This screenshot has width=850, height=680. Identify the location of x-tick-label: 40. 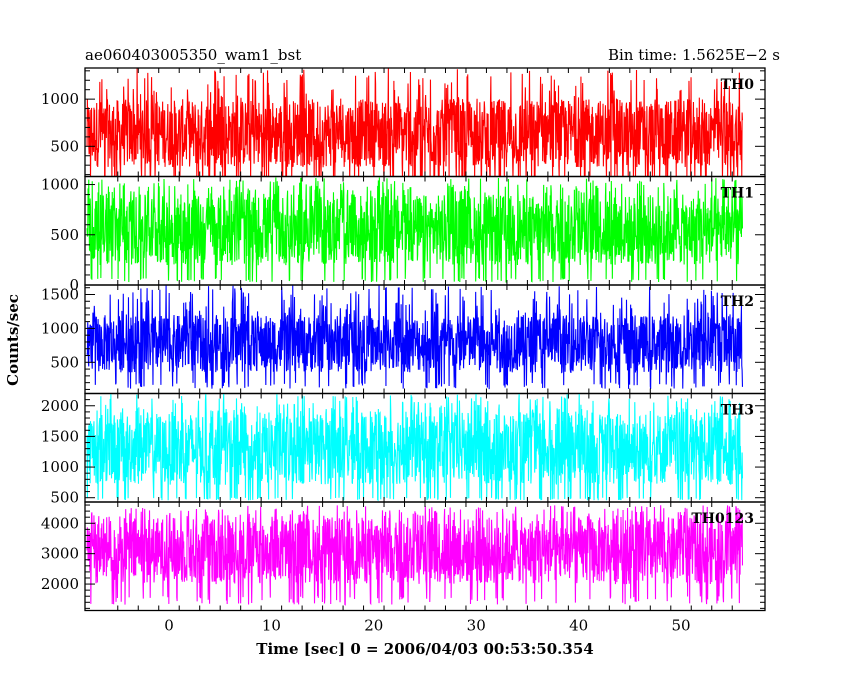
(578, 626).